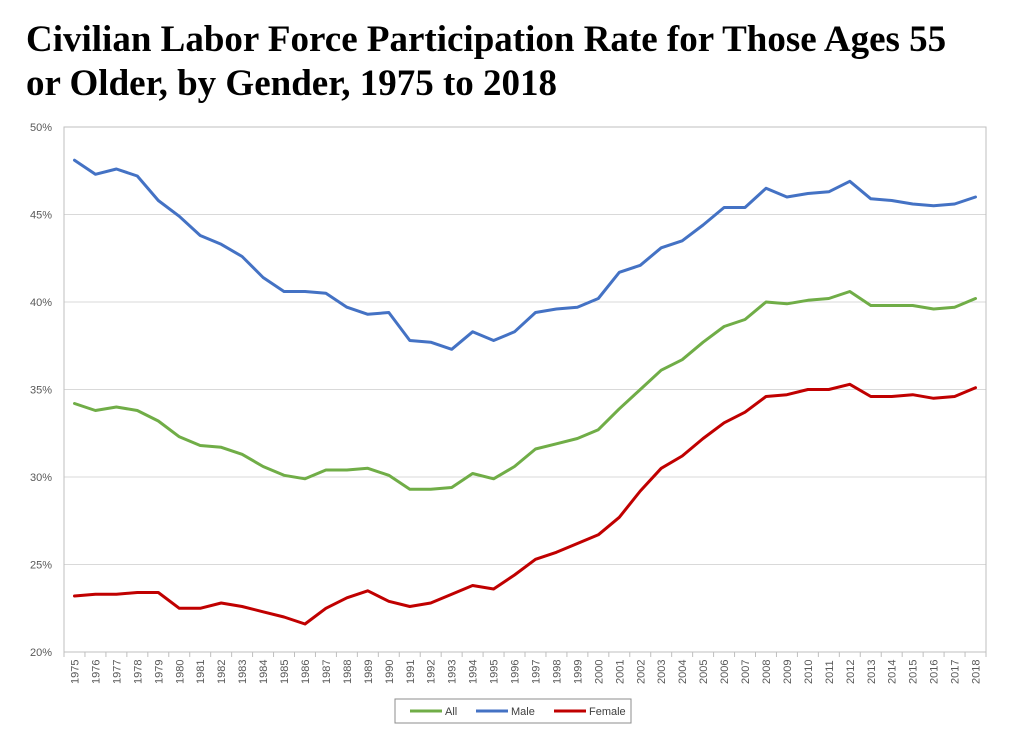 This screenshot has width=1024, height=747. I want to click on x-tick-label: 1991, so click(411, 672).